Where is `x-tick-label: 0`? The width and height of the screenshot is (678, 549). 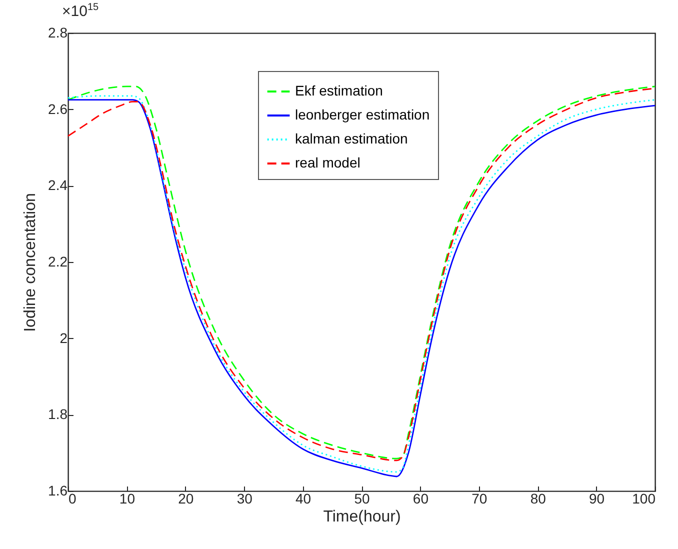 x-tick-label: 0 is located at coordinates (72, 498).